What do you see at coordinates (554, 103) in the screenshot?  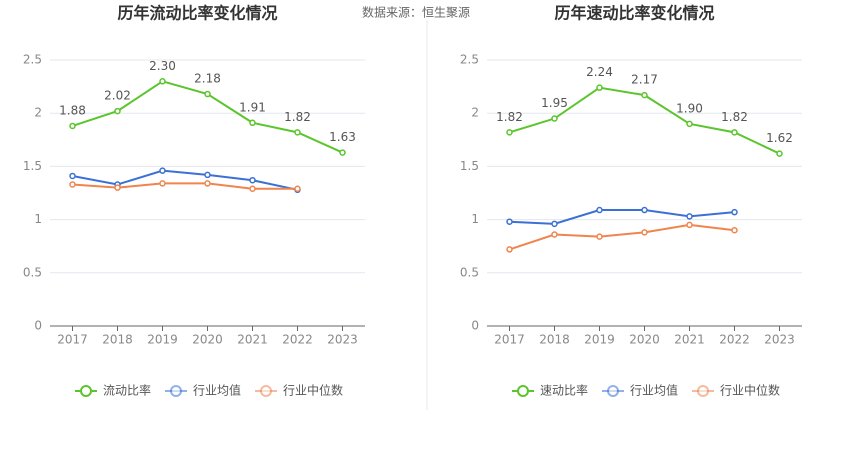 I see `data-label: 1.95` at bounding box center [554, 103].